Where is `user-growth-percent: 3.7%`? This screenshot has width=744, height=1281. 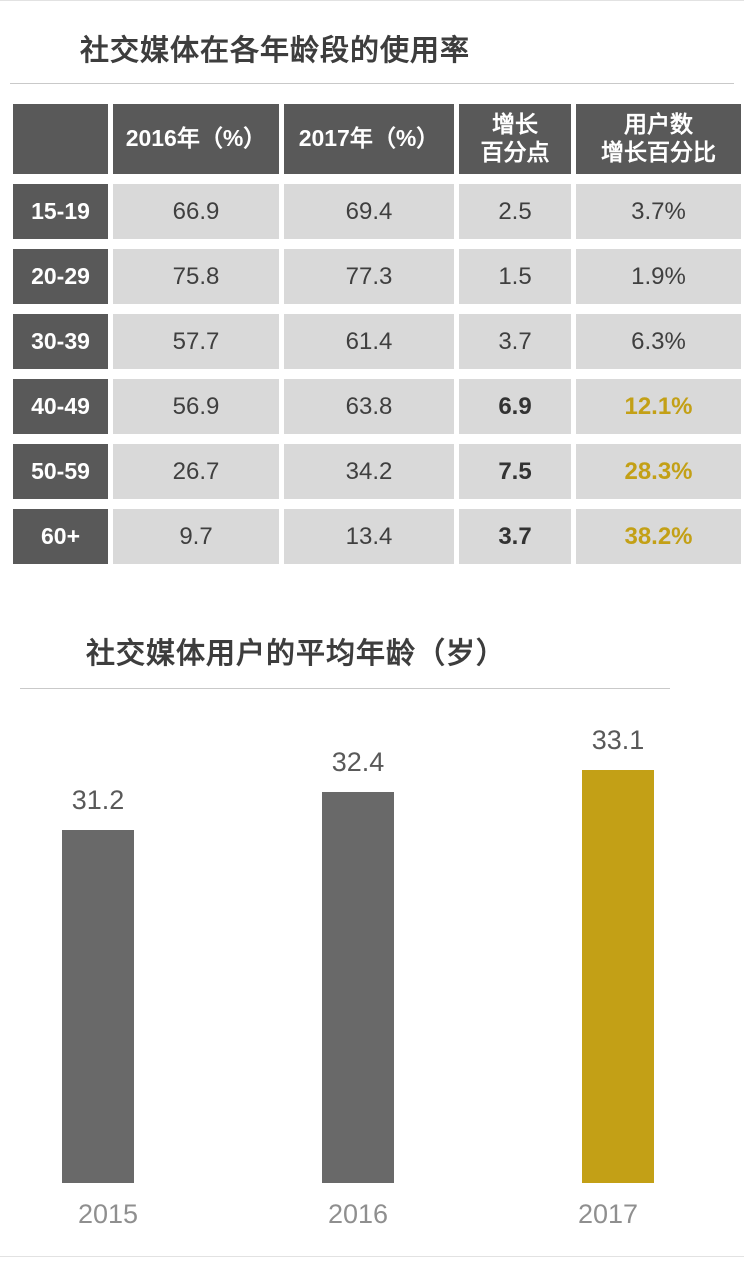 user-growth-percent: 3.7% is located at coordinates (658, 211).